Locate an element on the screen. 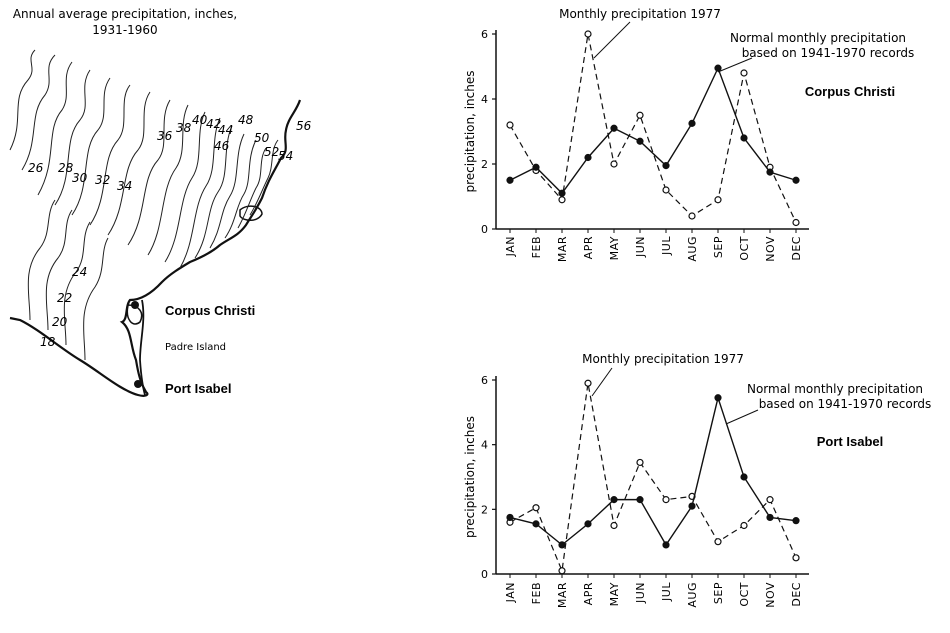 Image resolution: width=950 pixels, height=633 pixels. contour-label-48: 48 is located at coordinates (246, 120).